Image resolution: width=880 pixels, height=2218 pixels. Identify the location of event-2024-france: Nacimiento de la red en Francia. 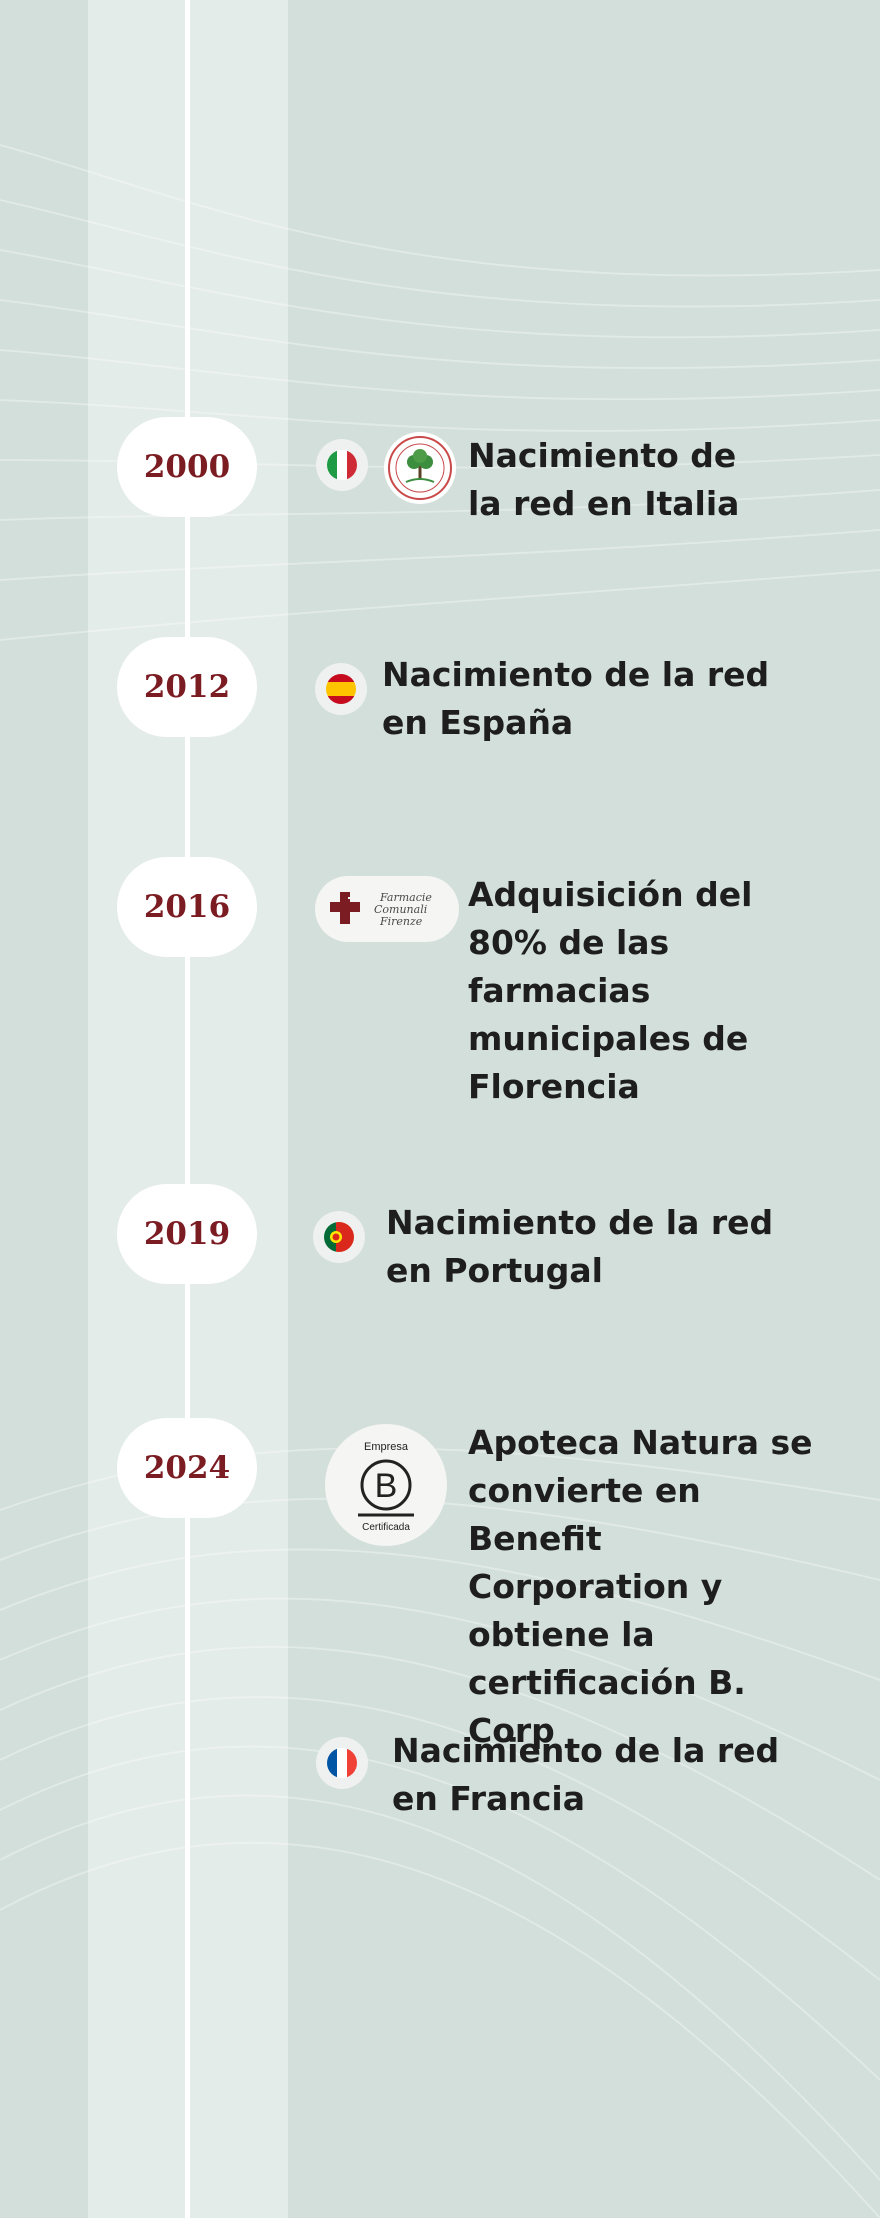
(602, 1775).